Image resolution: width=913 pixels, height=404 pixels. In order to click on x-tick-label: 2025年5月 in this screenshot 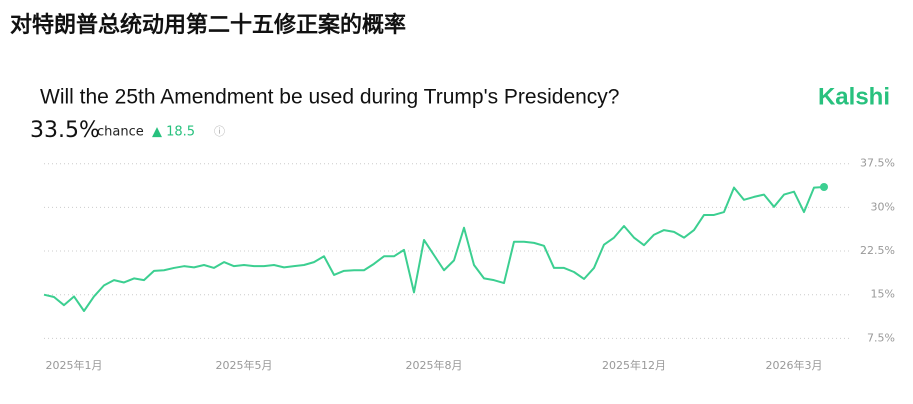, I will do `click(244, 365)`.